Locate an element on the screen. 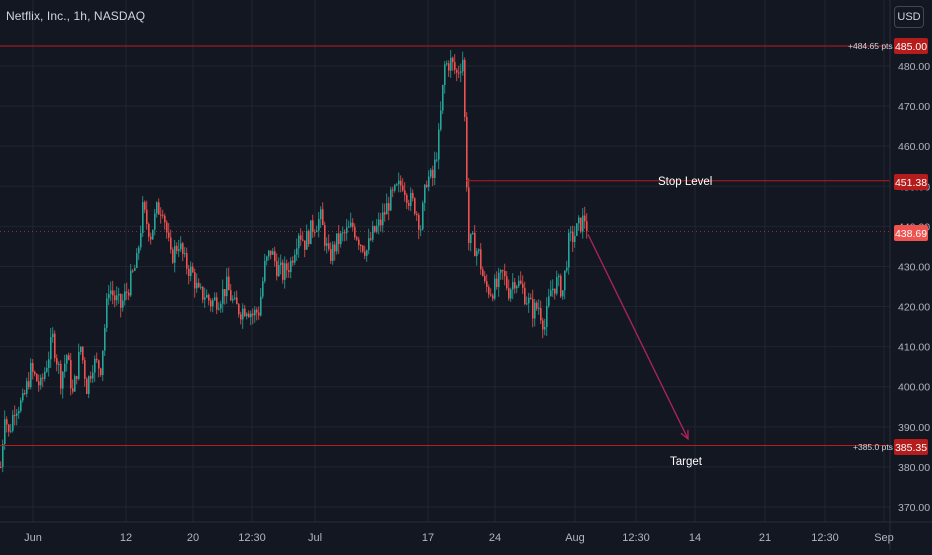 Image resolution: width=932 pixels, height=555 pixels. currency-button: USD is located at coordinates (909, 17).